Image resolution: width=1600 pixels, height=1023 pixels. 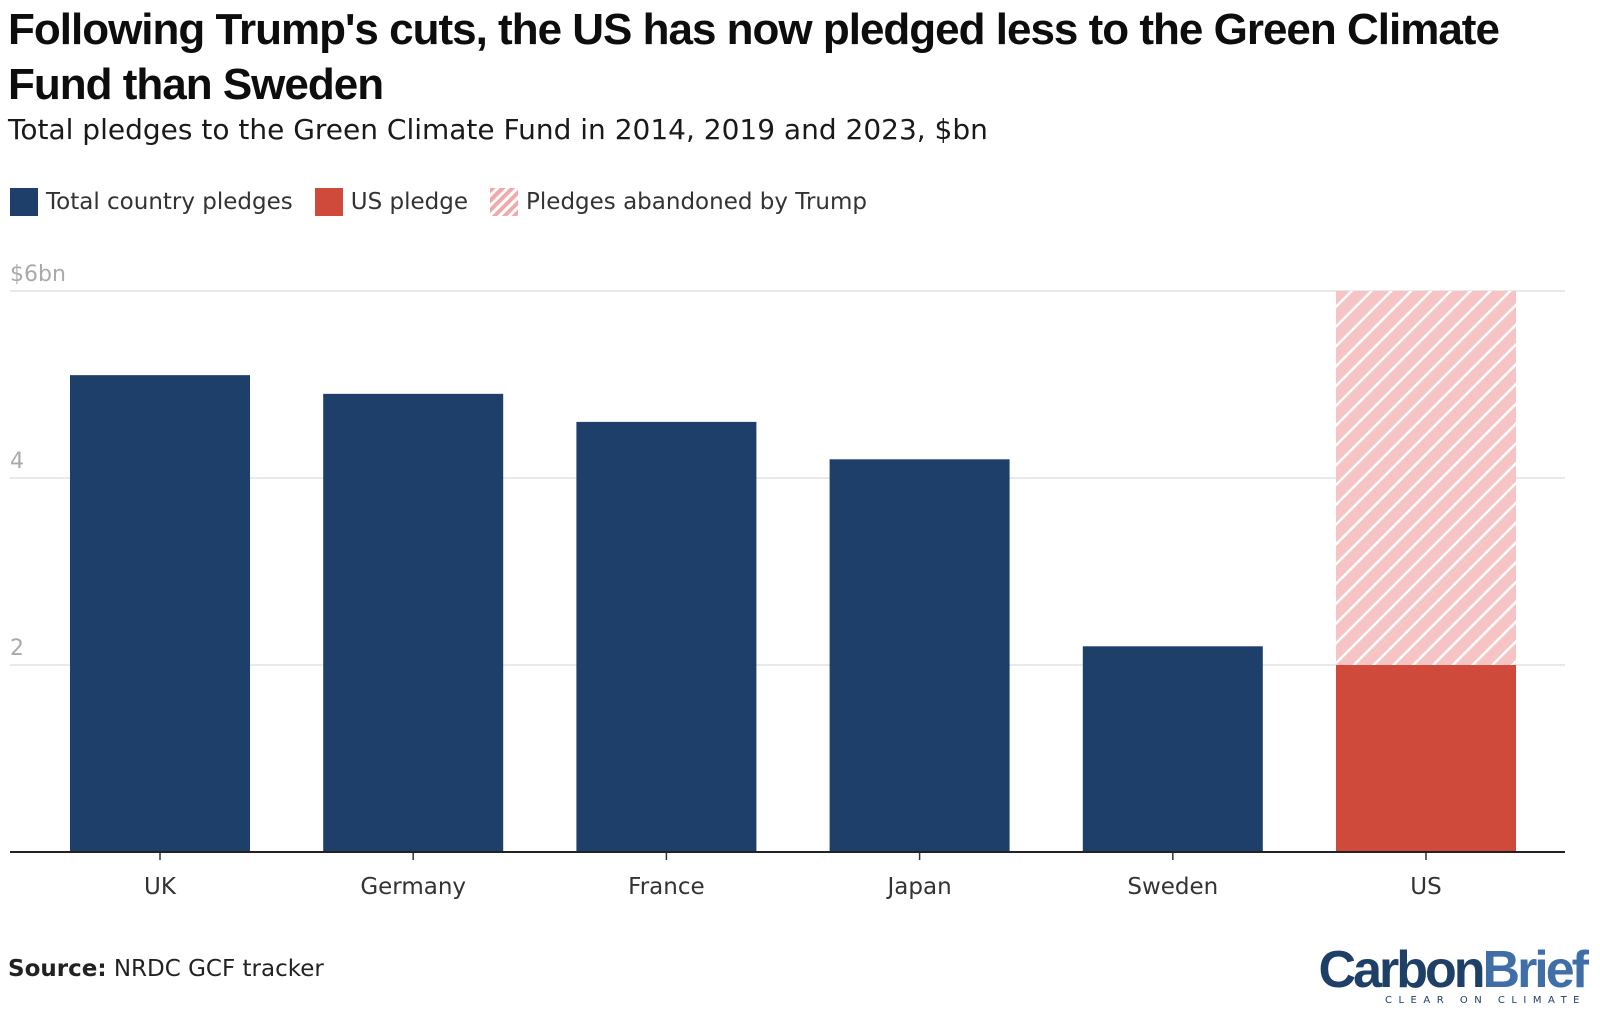 I want to click on x-tick-label: Sweden, so click(x=1172, y=887).